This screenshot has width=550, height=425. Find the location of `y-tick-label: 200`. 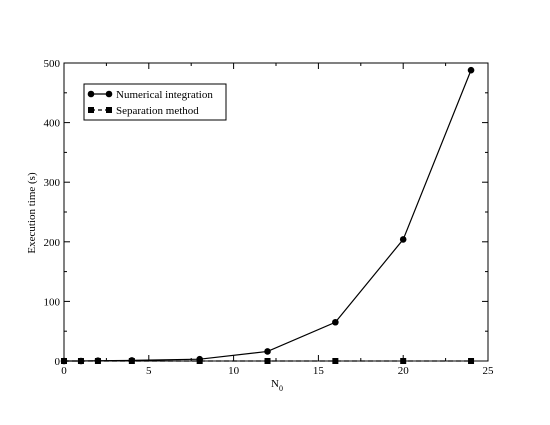

y-tick-label: 200 is located at coordinates (52, 243).